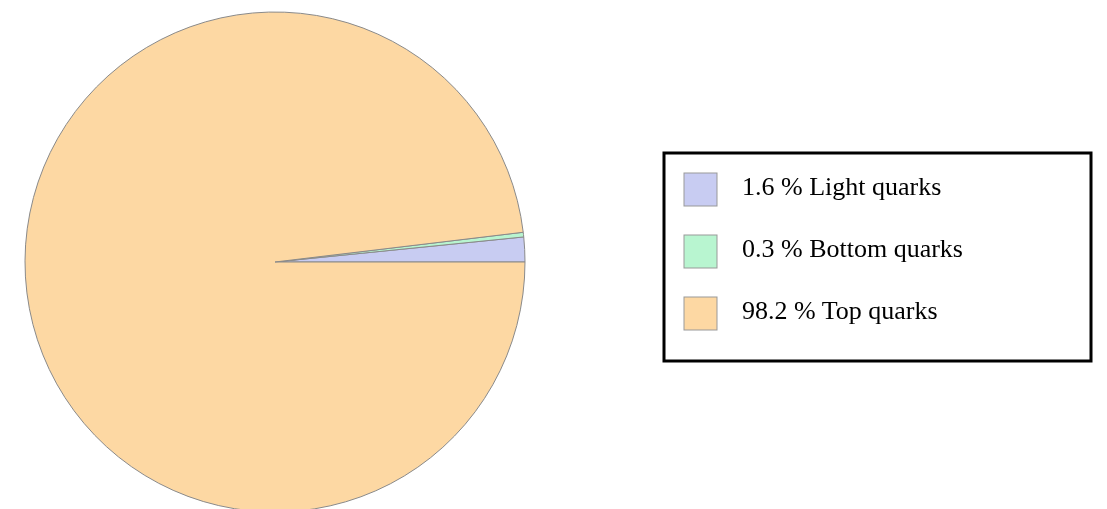 The image size is (1107, 509). I want to click on legend-label: 98.2 % Top quarks, so click(840, 310).